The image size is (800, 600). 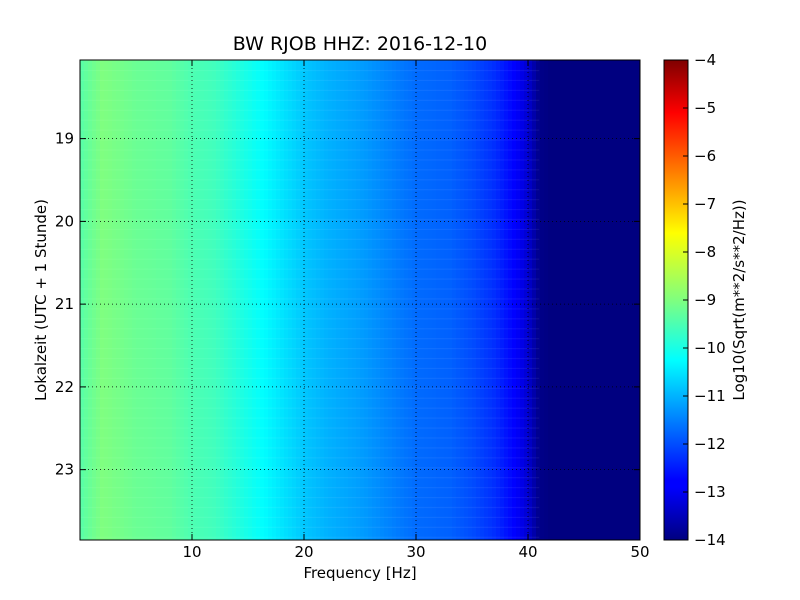 I want to click on x-tick-label: 30, so click(x=415, y=552).